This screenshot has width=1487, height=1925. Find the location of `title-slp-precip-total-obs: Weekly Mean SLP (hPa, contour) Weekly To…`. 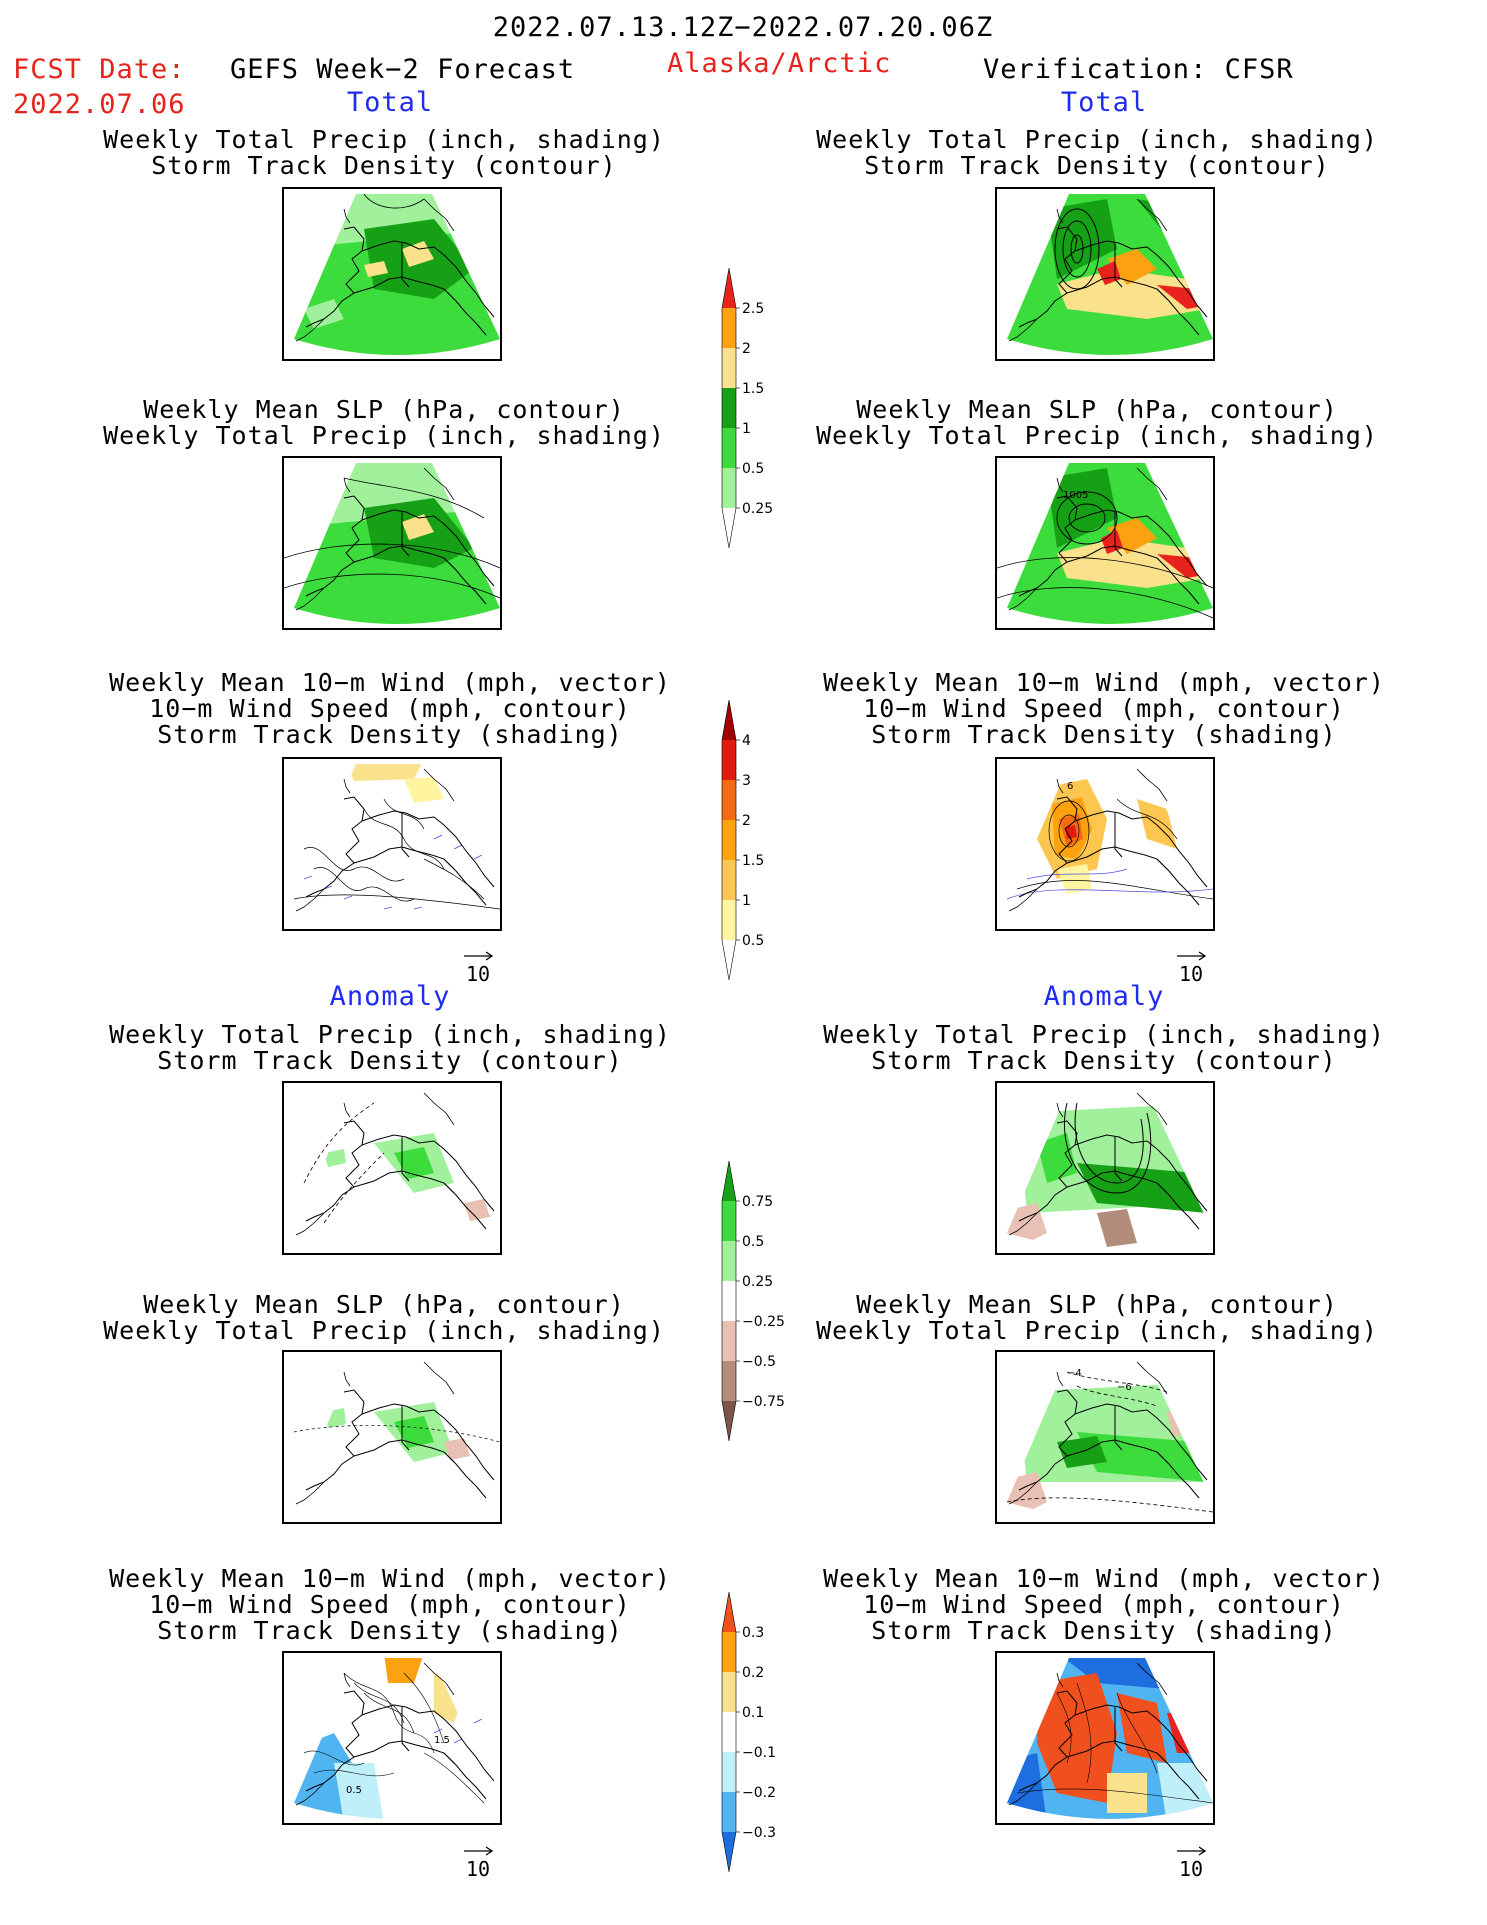

title-slp-precip-total-obs: Weekly Mean SLP (hPa, contour) Weekly To… is located at coordinates (1097, 422).